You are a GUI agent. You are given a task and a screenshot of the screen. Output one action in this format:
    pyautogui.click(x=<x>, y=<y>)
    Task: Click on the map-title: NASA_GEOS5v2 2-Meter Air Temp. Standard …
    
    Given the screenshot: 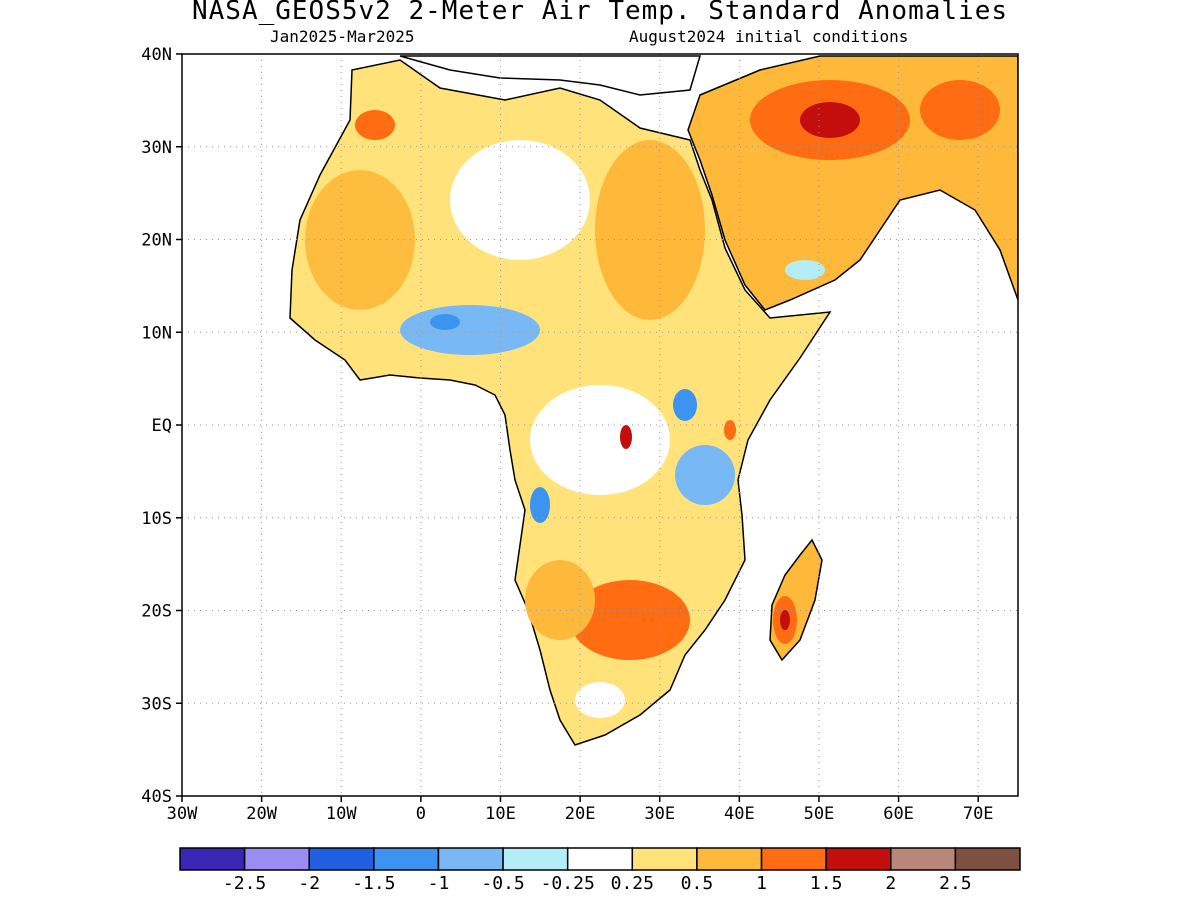 What is the action you would take?
    pyautogui.click(x=599, y=13)
    